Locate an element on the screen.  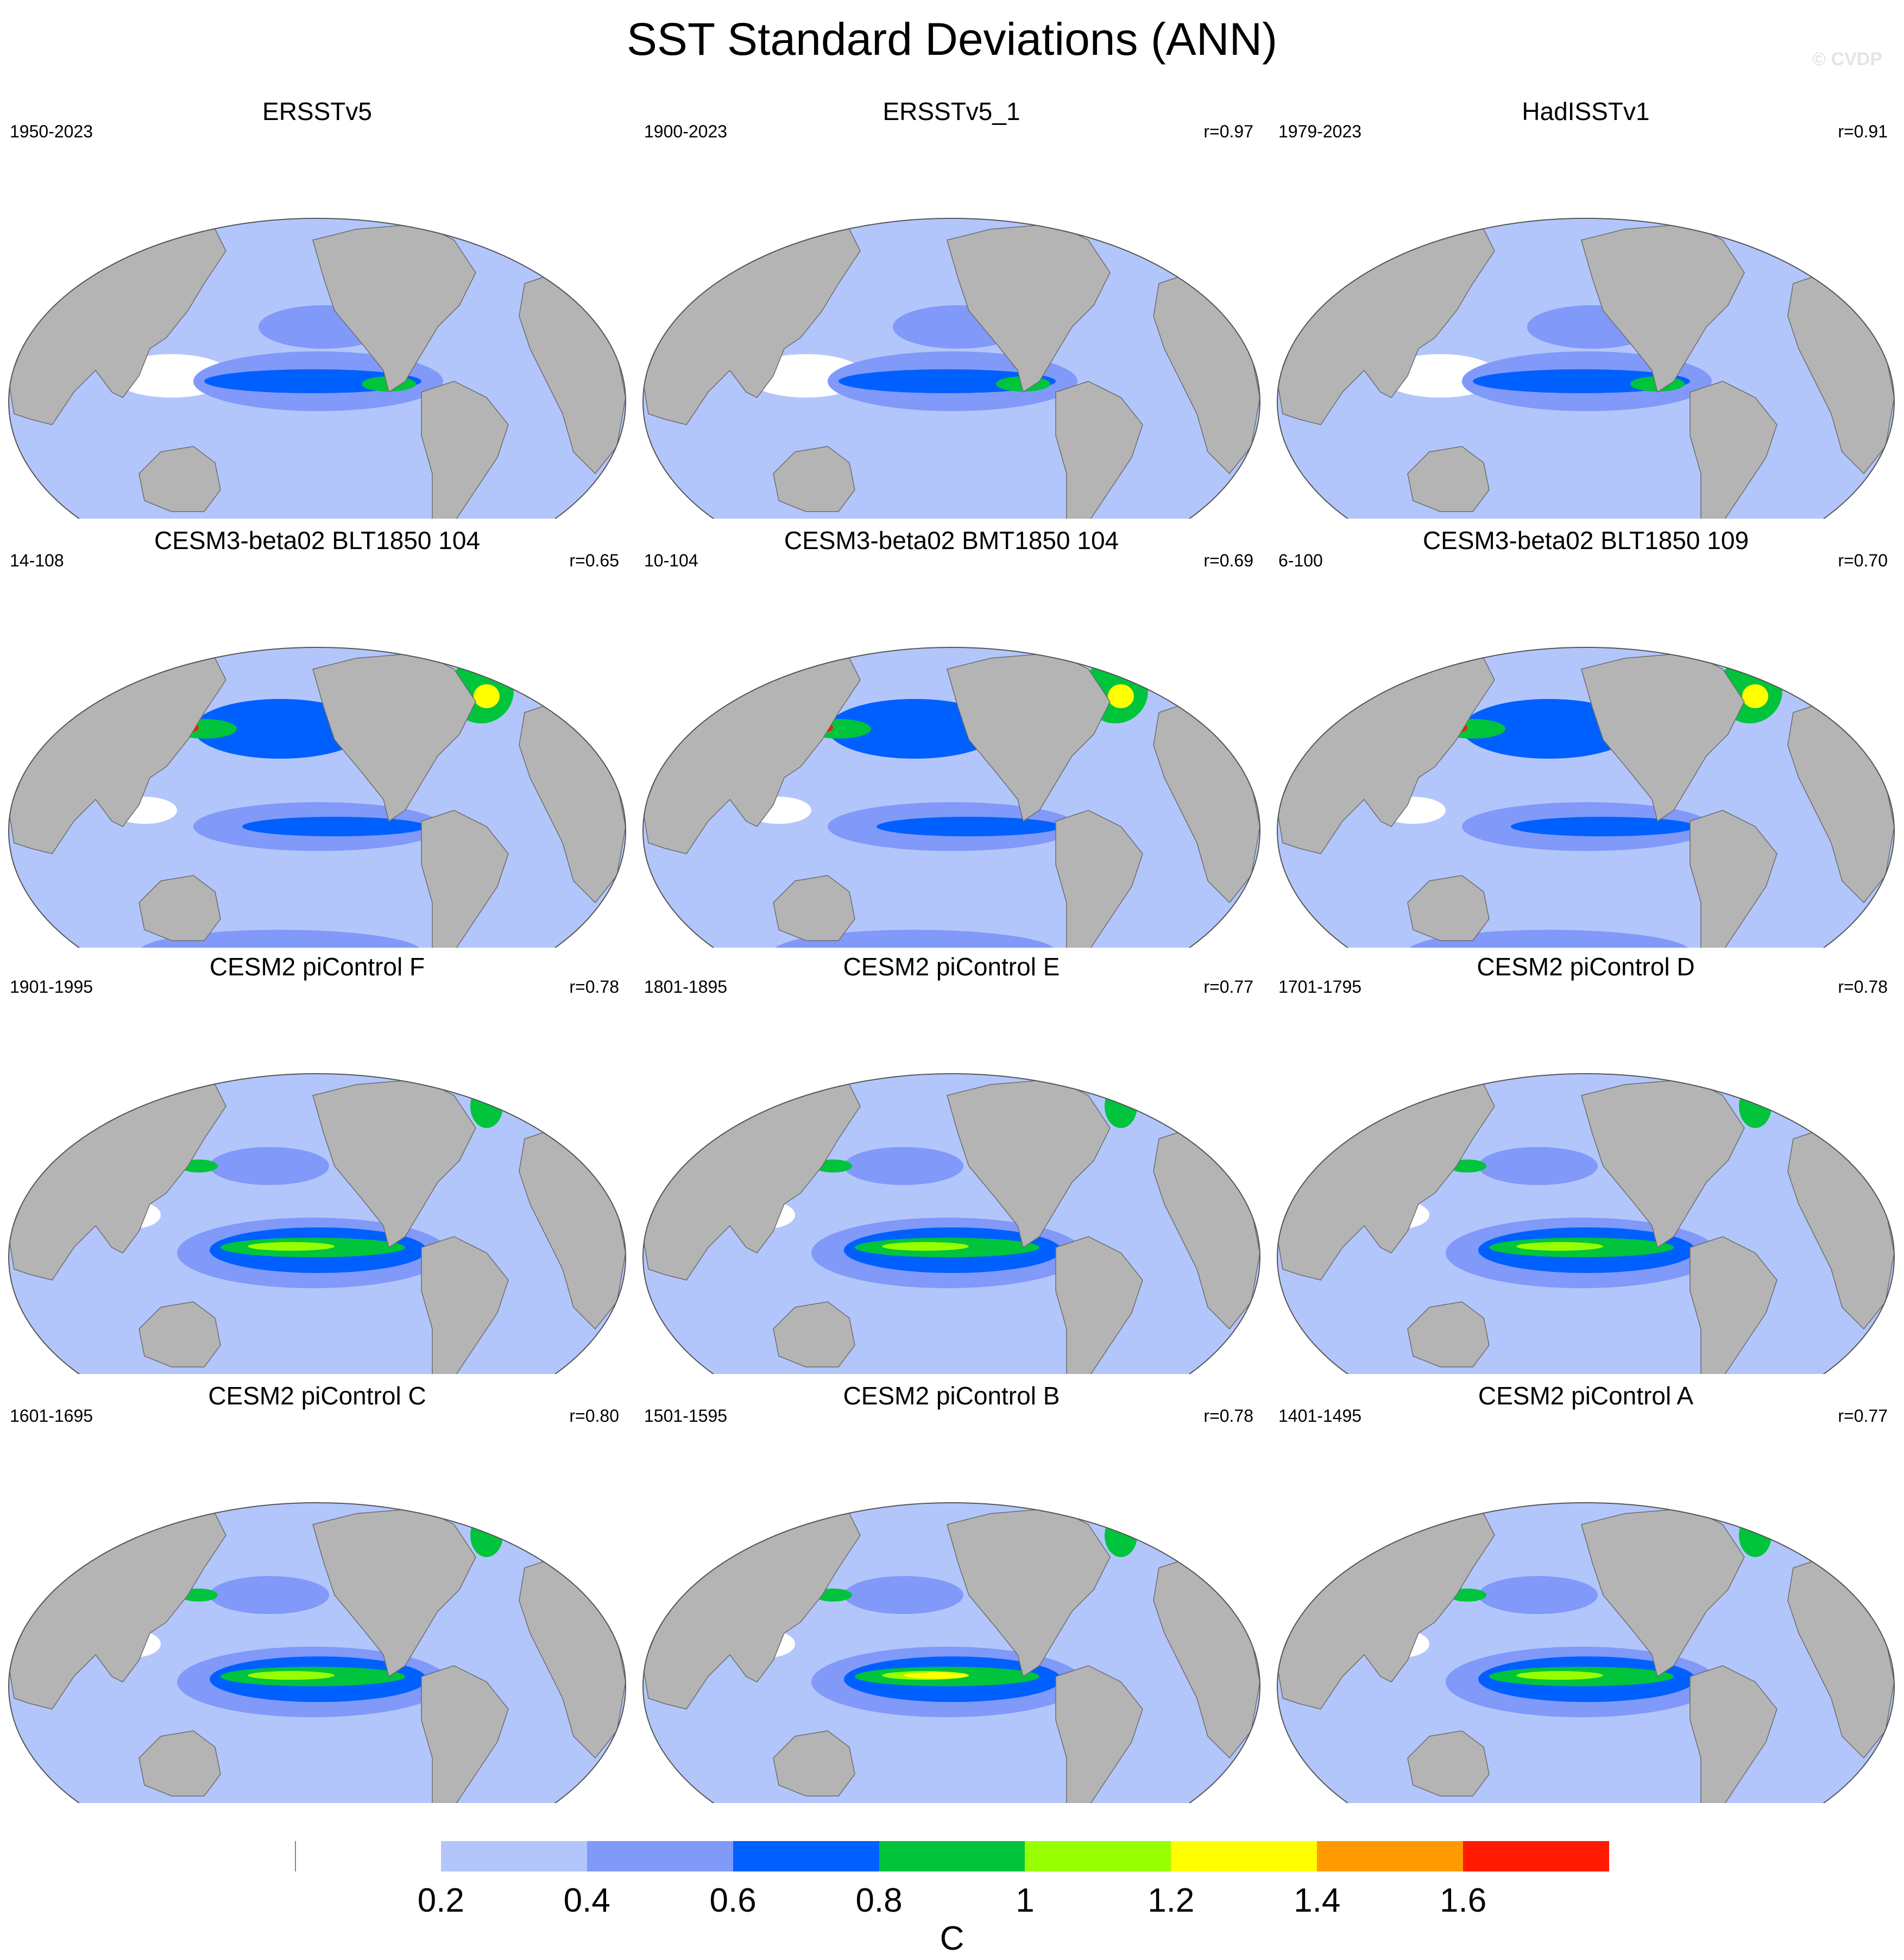
panel-pattern-correlation: r=0.69 is located at coordinates (1228, 560).